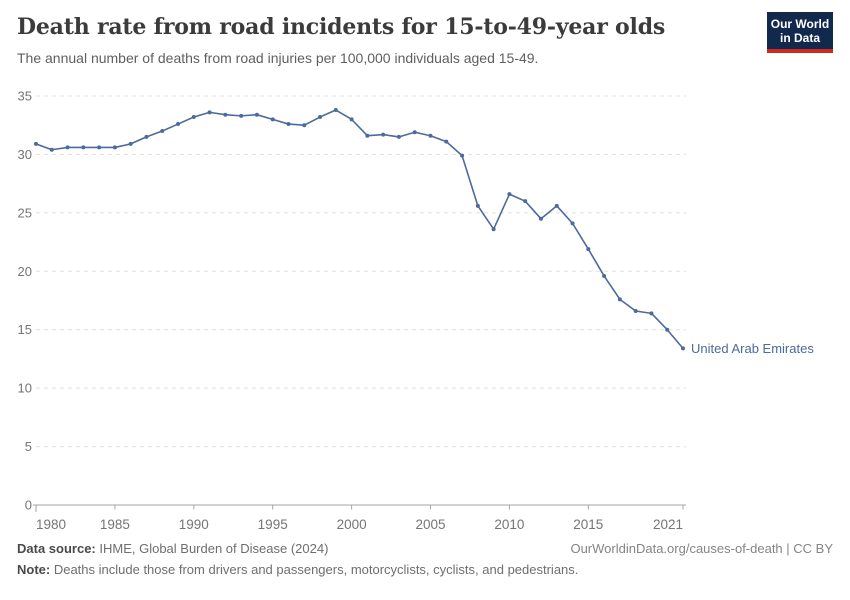 The height and width of the screenshot is (600, 850). Describe the element at coordinates (752, 348) in the screenshot. I see `series-end-label: United Arab Emirates` at that location.